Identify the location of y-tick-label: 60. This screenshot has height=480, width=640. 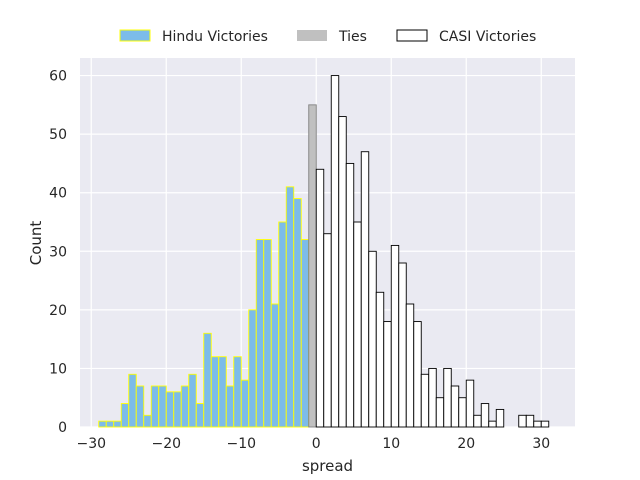
(58, 77).